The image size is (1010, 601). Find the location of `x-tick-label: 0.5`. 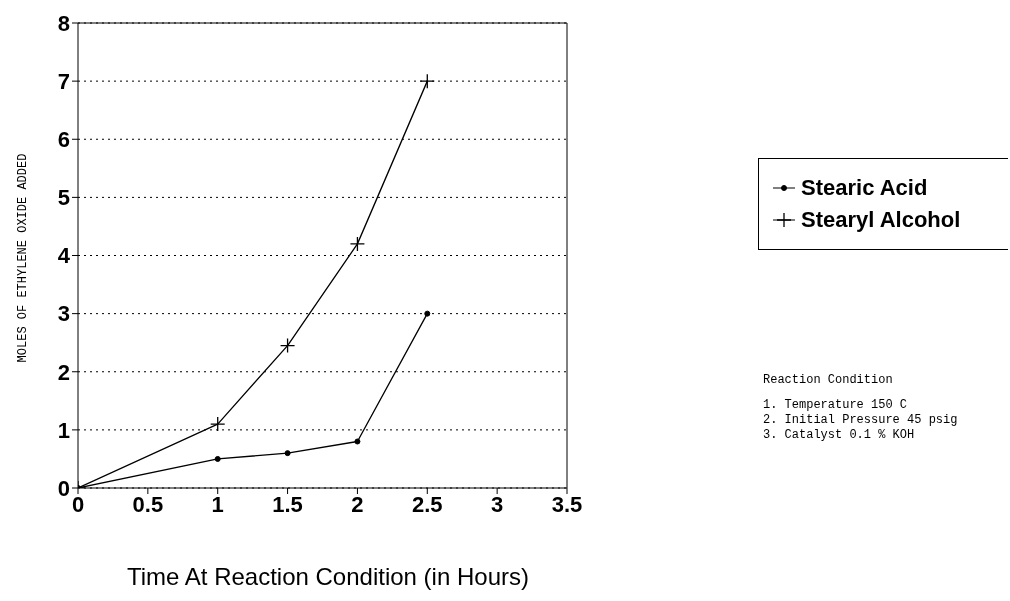

x-tick-label: 0.5 is located at coordinates (148, 504).